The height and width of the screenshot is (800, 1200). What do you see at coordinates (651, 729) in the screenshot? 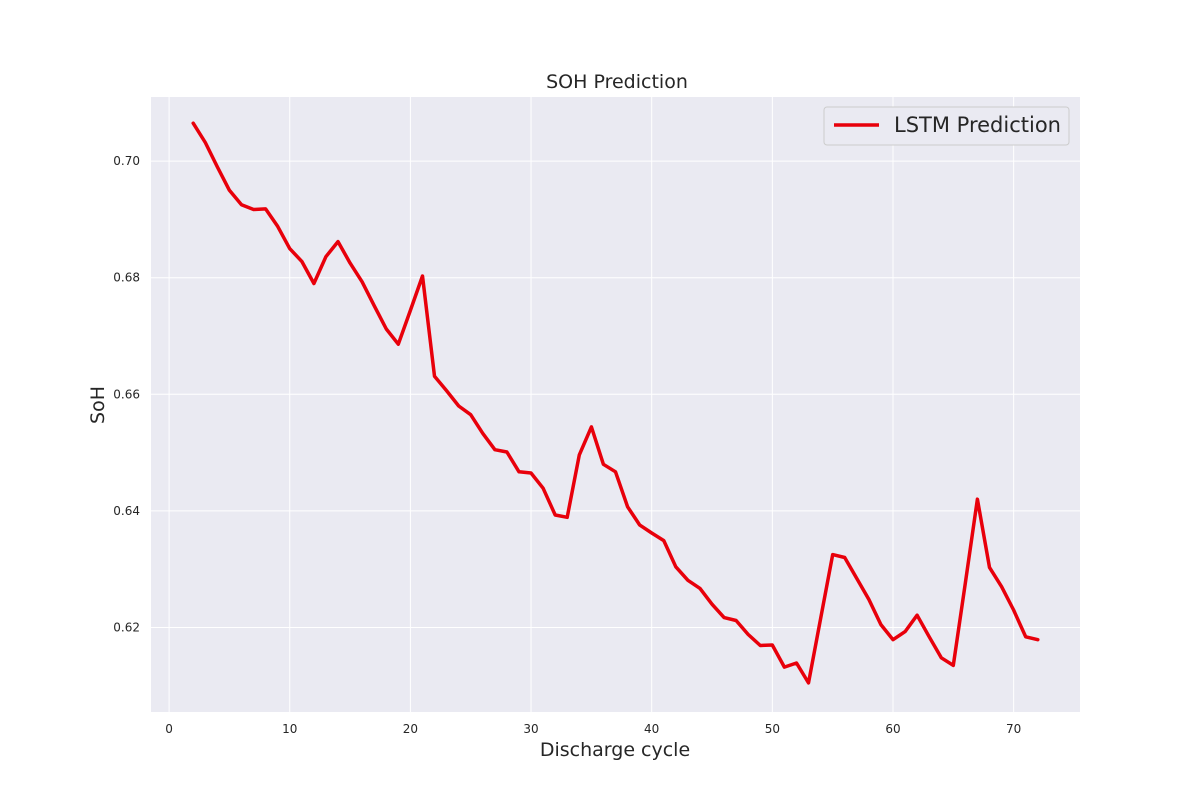
I see `x-tick-label: 40` at bounding box center [651, 729].